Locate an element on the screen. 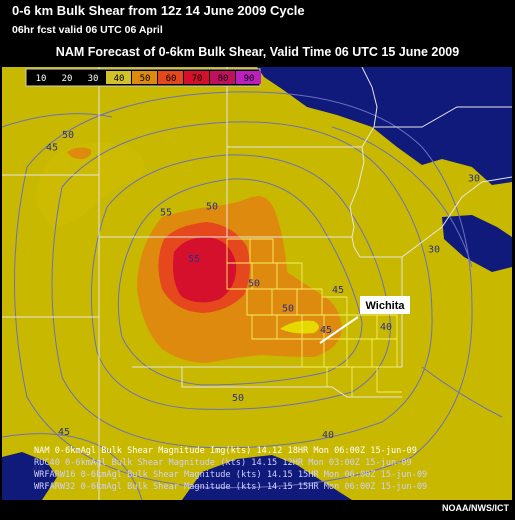 The image size is (515, 520). legend-label: 20 is located at coordinates (67, 79).